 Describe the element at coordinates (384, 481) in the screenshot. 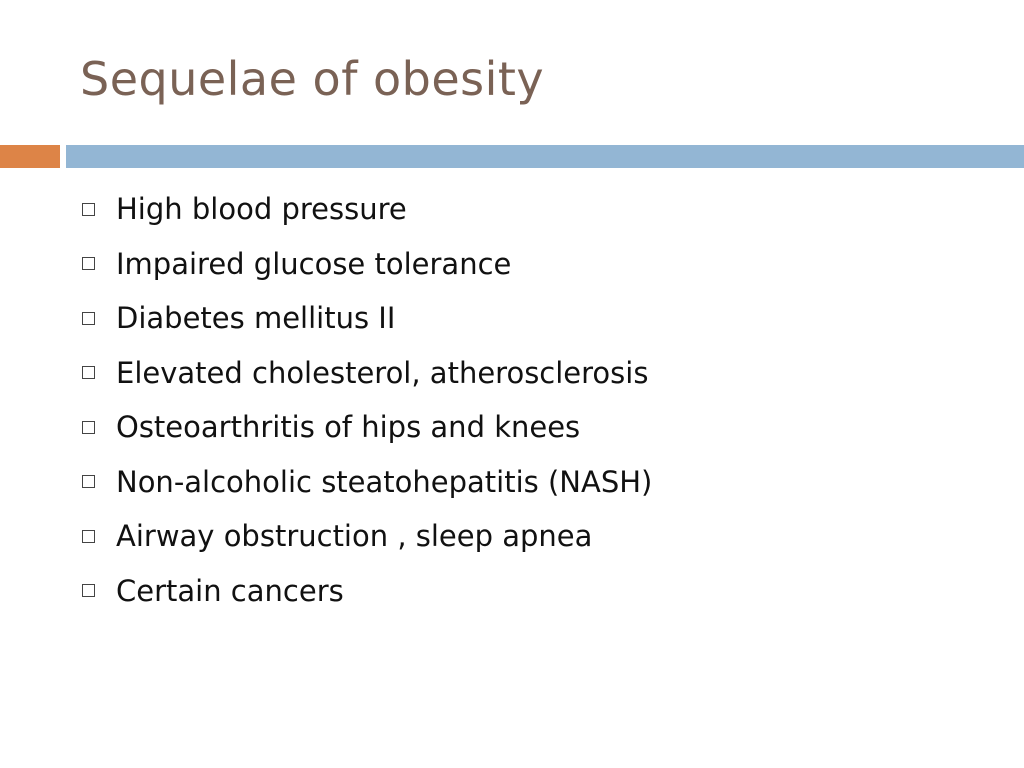

I see `bullet-text: Non-alcoholic steatohepatitis (NASH)` at that location.